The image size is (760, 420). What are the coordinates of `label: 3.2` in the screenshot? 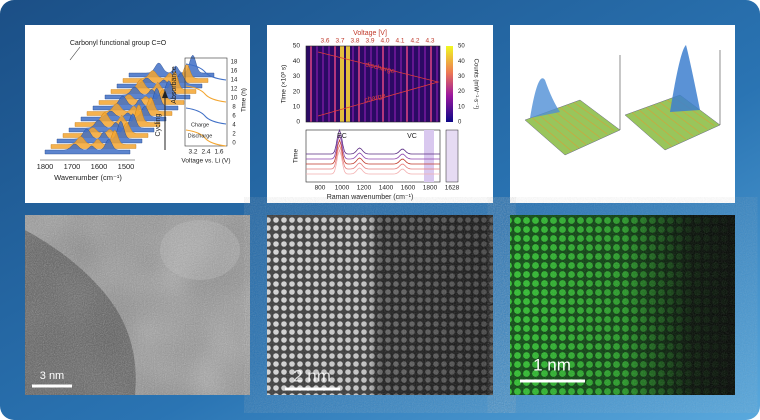 It's located at (192, 152).